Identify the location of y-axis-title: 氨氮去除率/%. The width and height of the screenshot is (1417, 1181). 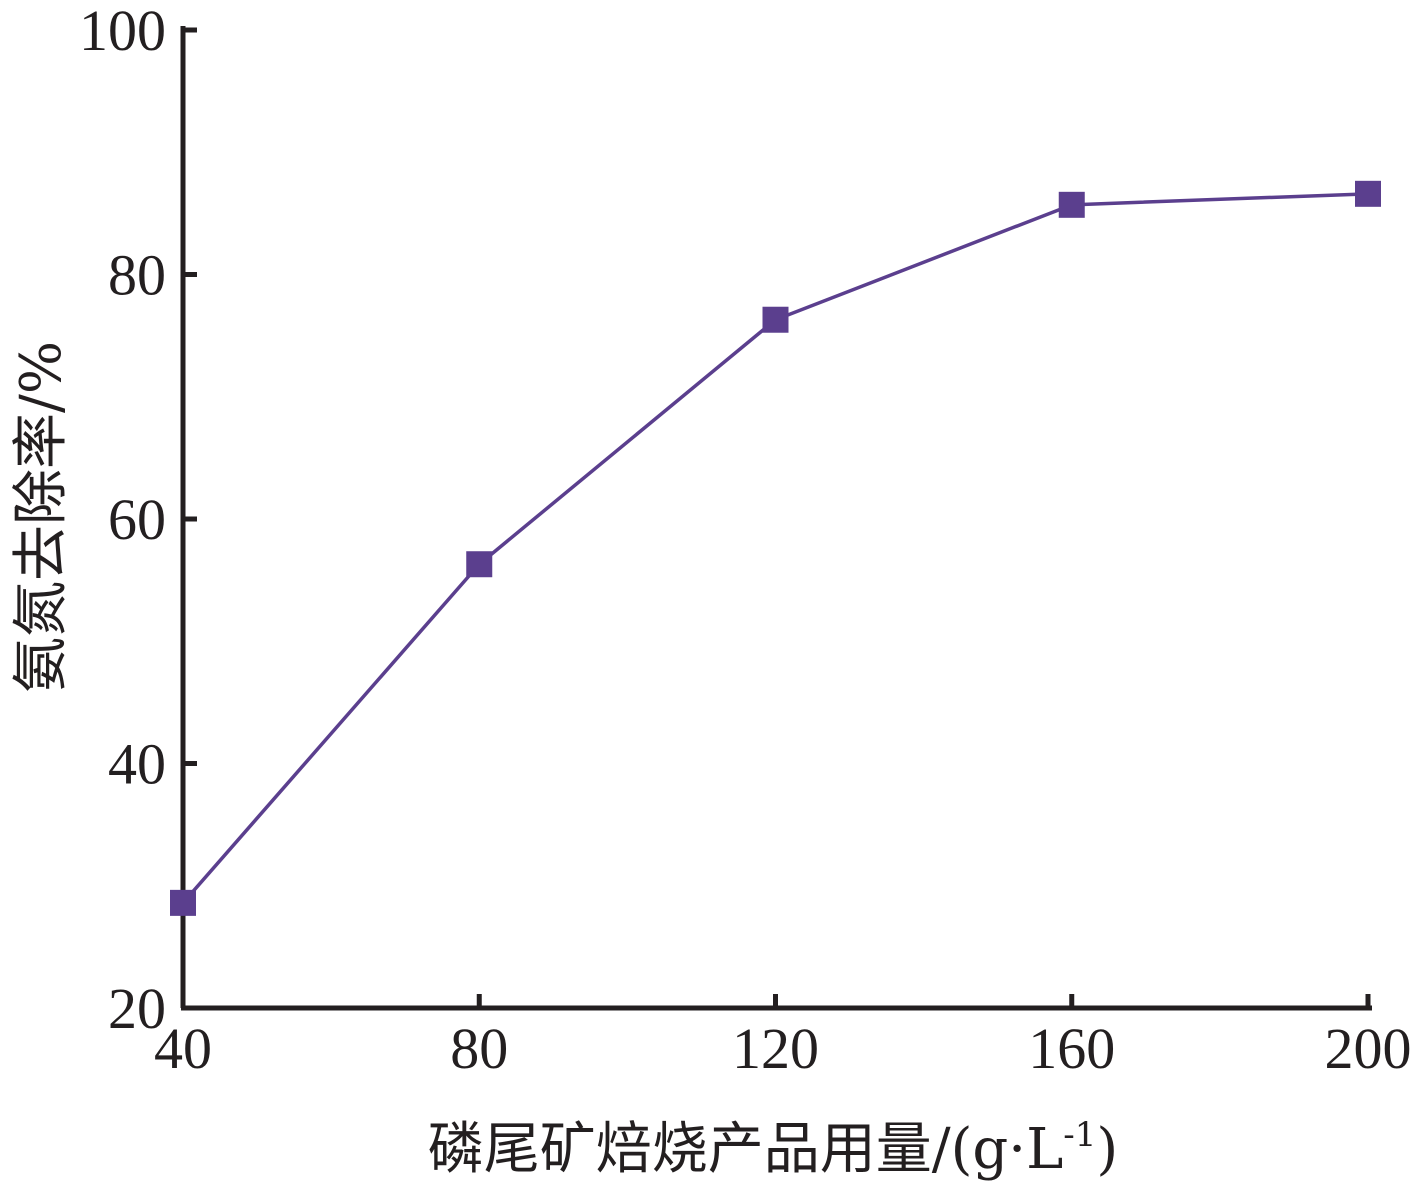
(41, 517).